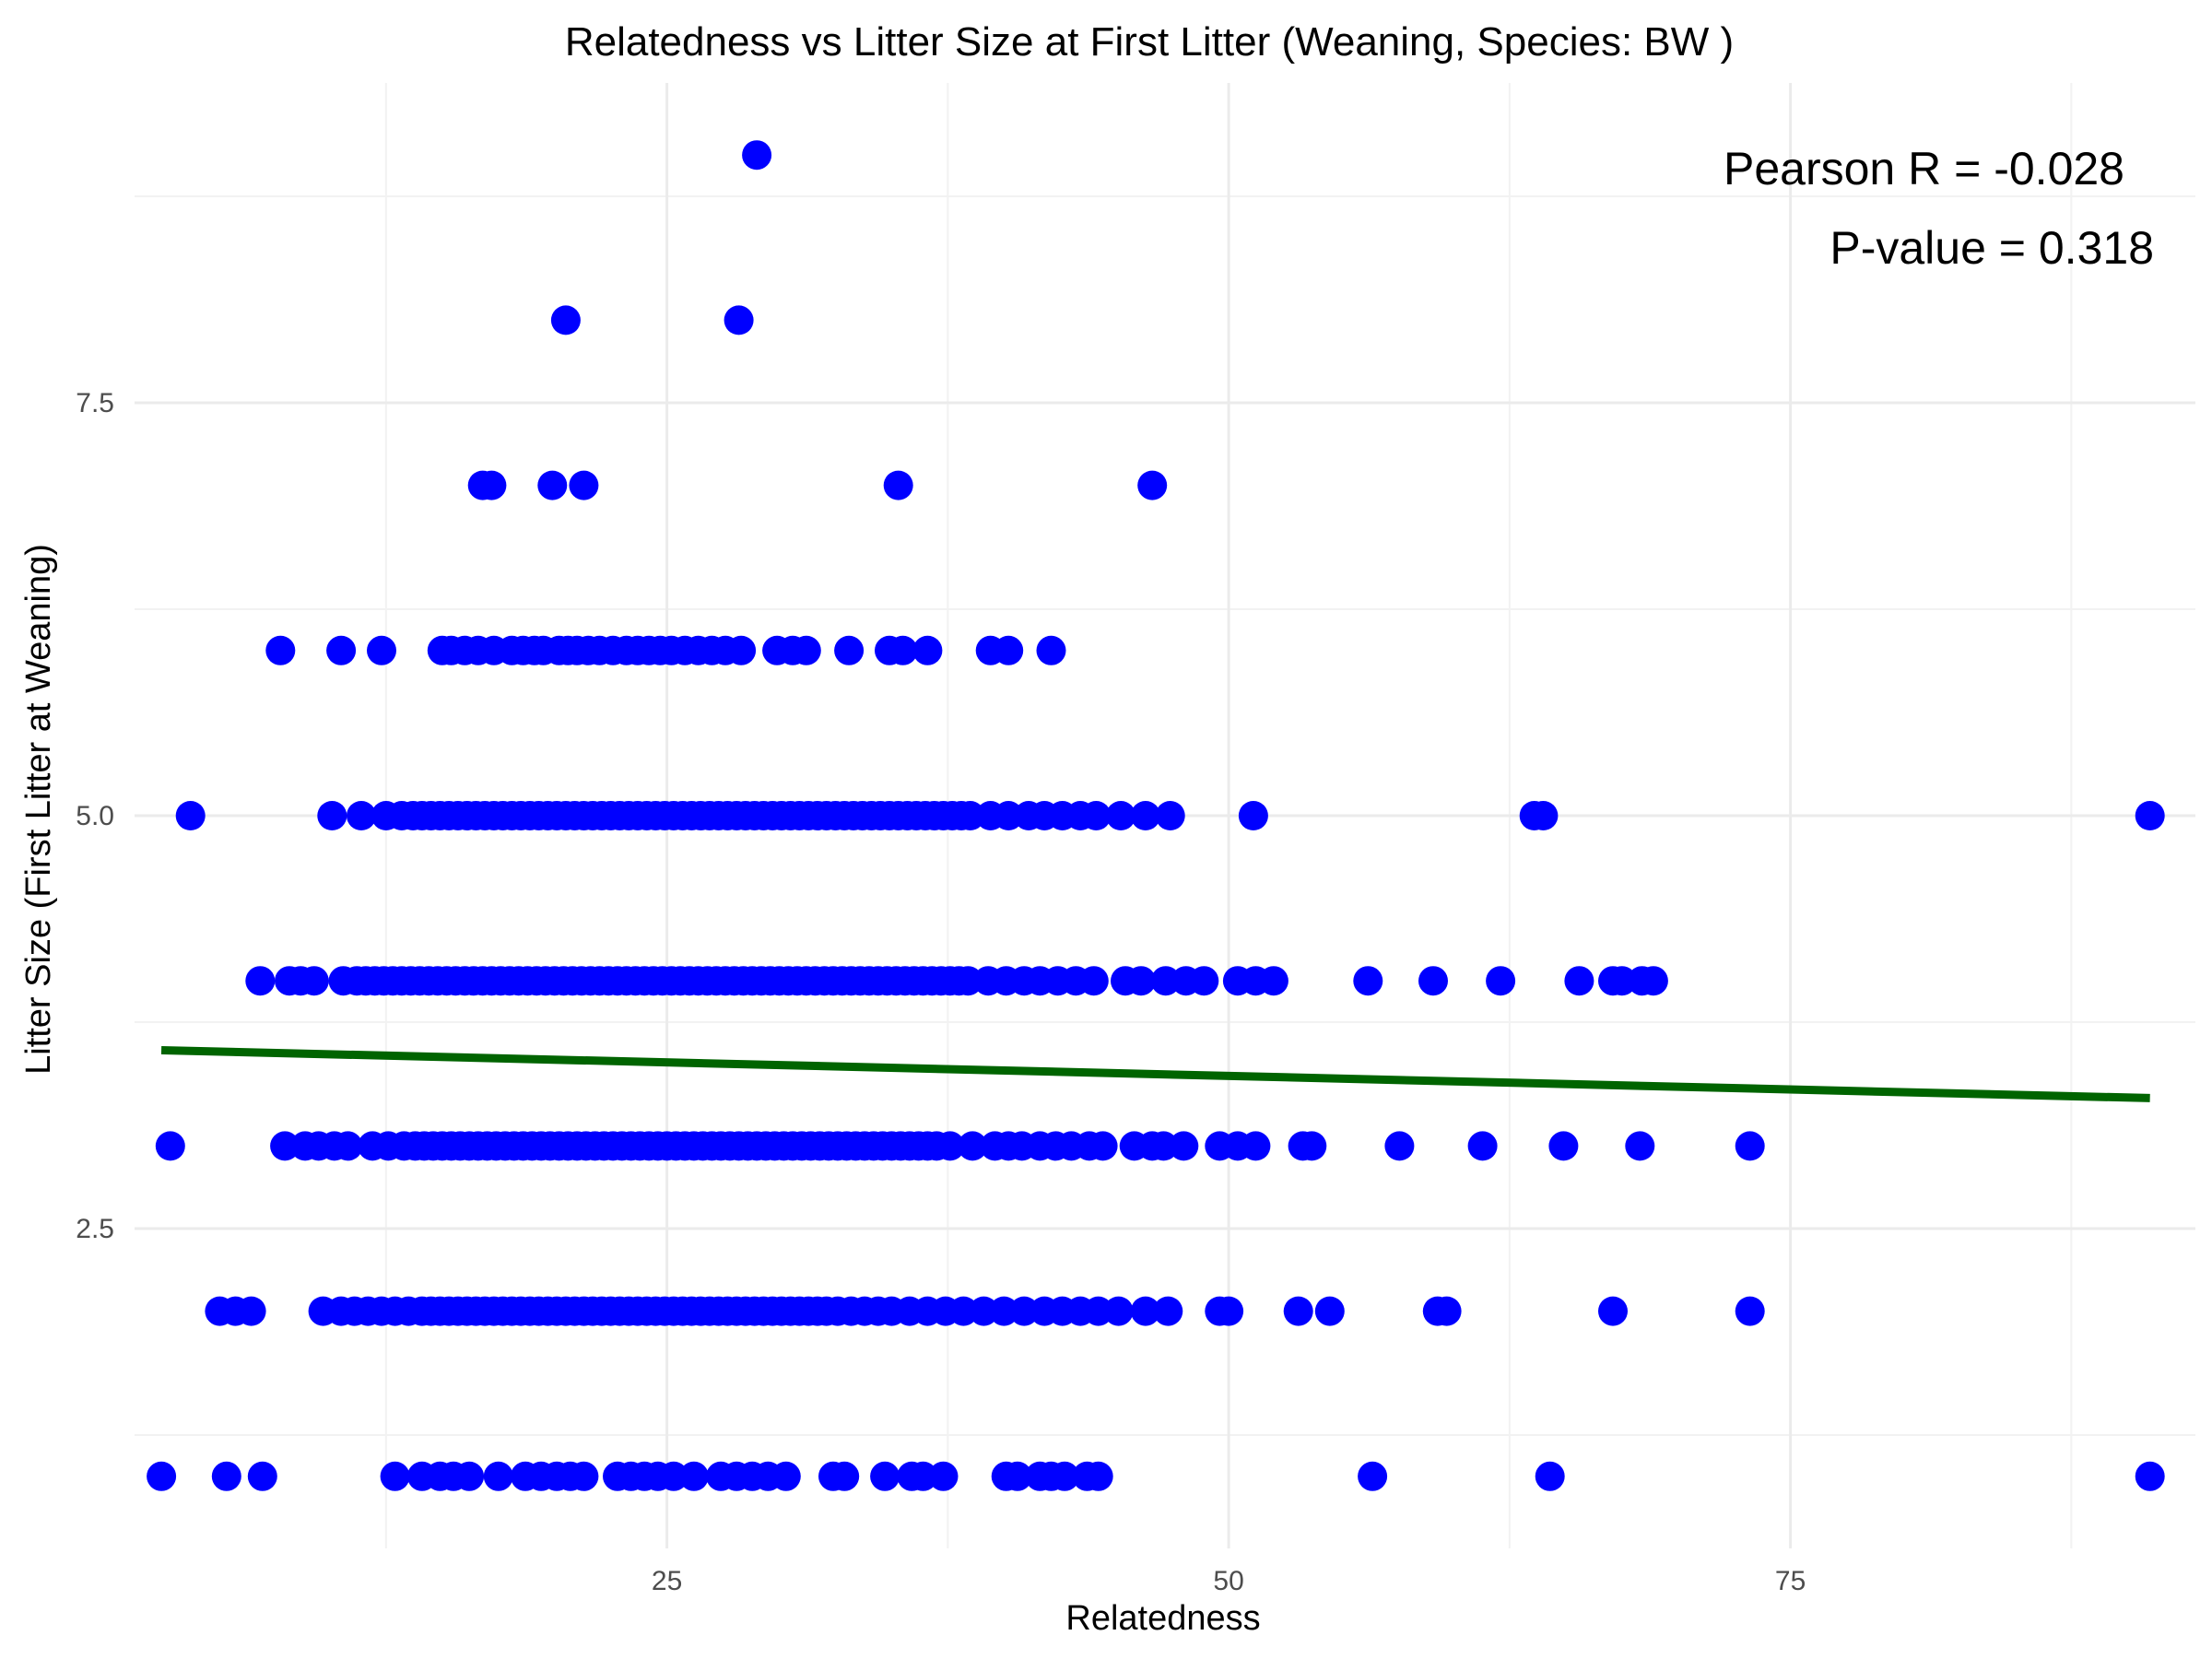  I want to click on y-tick-label: 7.5, so click(95, 403).